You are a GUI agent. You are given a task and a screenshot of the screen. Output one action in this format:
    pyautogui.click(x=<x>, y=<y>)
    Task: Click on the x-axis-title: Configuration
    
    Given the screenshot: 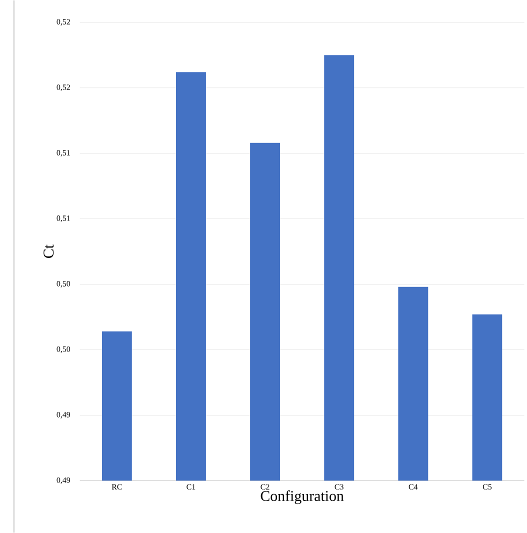 What is the action you would take?
    pyautogui.click(x=302, y=497)
    